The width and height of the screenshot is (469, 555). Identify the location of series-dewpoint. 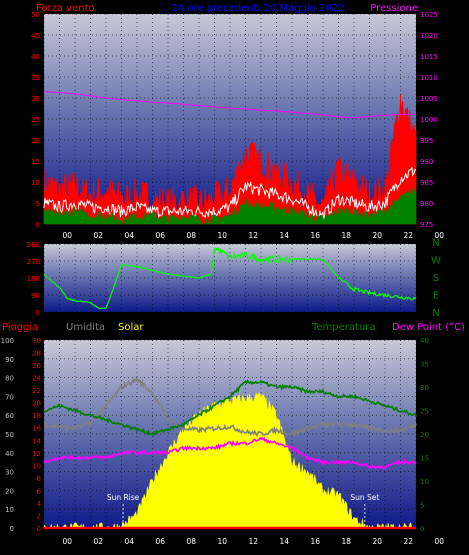
(230, 453).